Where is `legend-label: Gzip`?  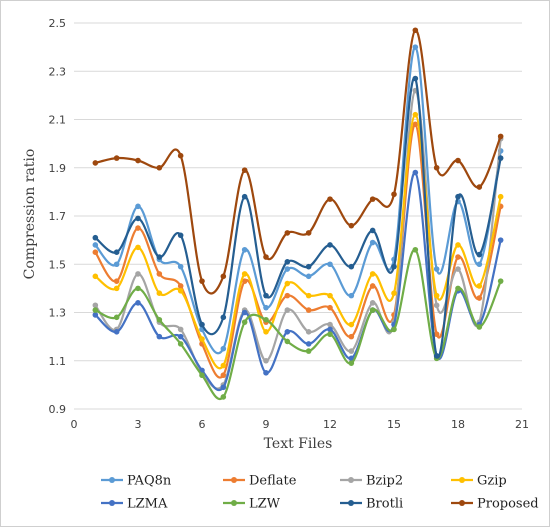
legend-label: Gzip is located at coordinates (492, 481).